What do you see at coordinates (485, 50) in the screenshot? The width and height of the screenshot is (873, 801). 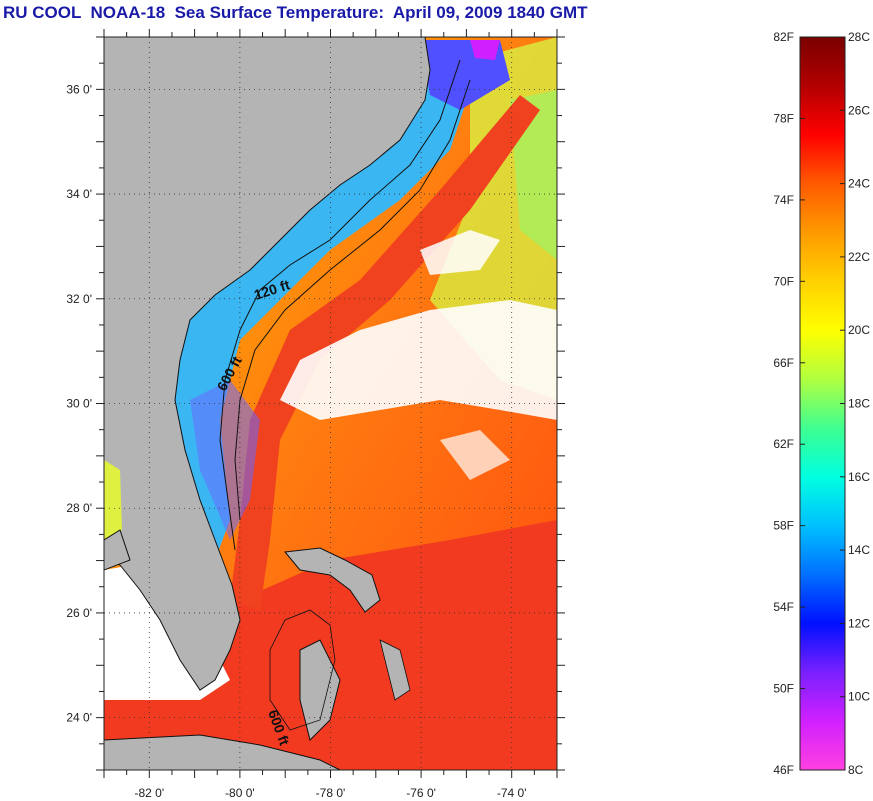 I see `northern-coldest-water` at bounding box center [485, 50].